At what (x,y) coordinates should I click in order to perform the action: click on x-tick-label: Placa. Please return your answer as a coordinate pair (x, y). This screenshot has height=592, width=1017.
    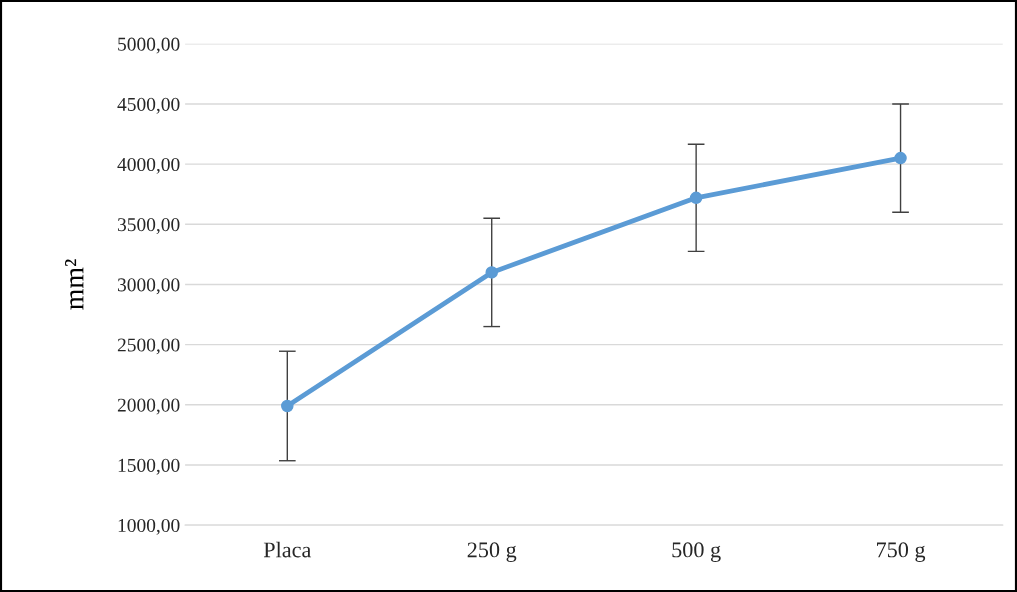
    Looking at the image, I should click on (287, 549).